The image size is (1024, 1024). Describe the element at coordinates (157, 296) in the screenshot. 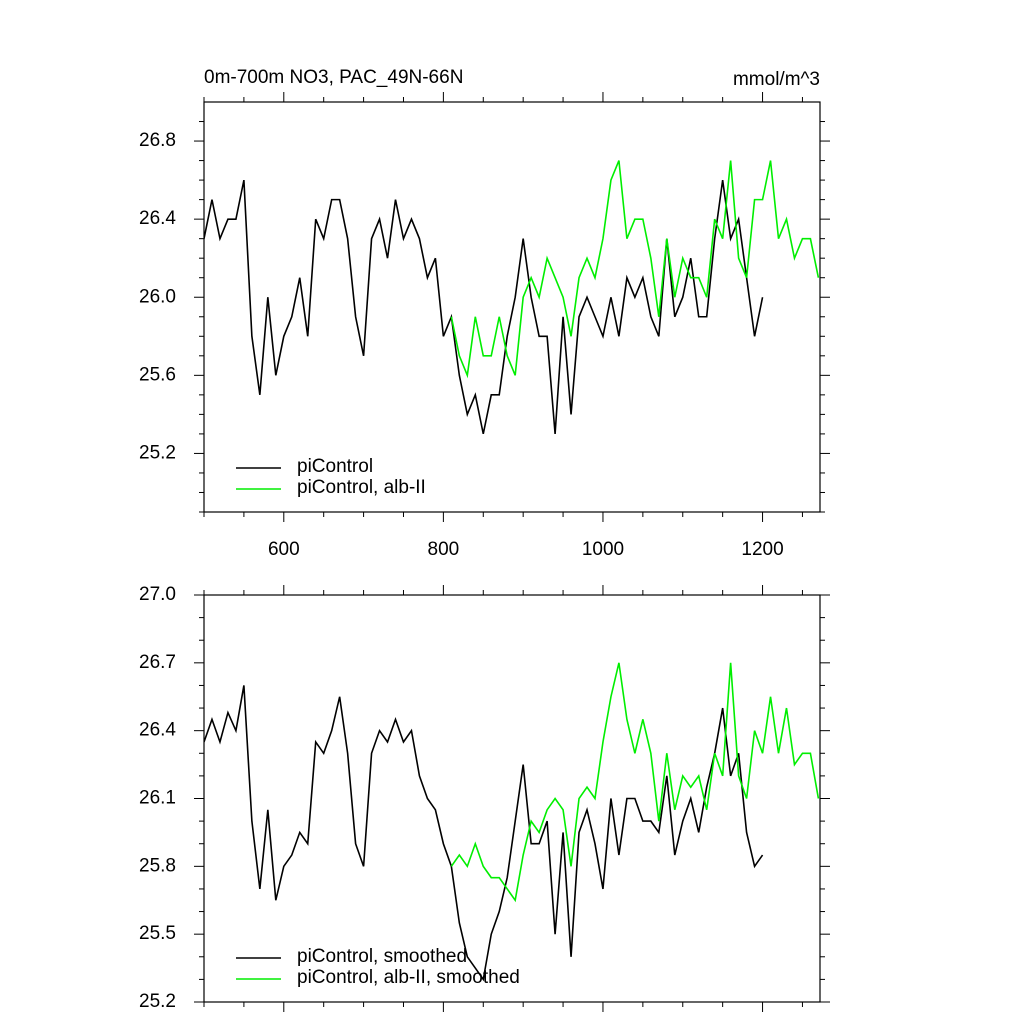

I see `y-tick-label: 26.0` at that location.